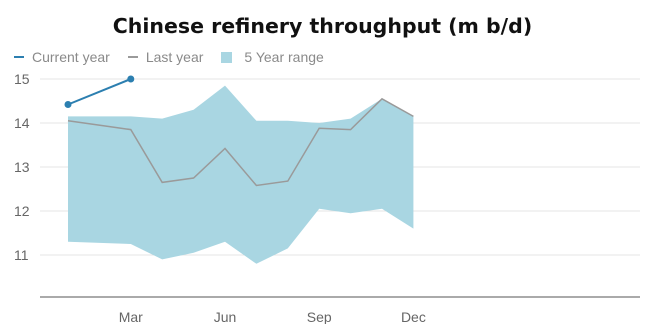 The width and height of the screenshot is (645, 324). Describe the element at coordinates (413, 316) in the screenshot. I see `x-tick-label: Dec` at that location.